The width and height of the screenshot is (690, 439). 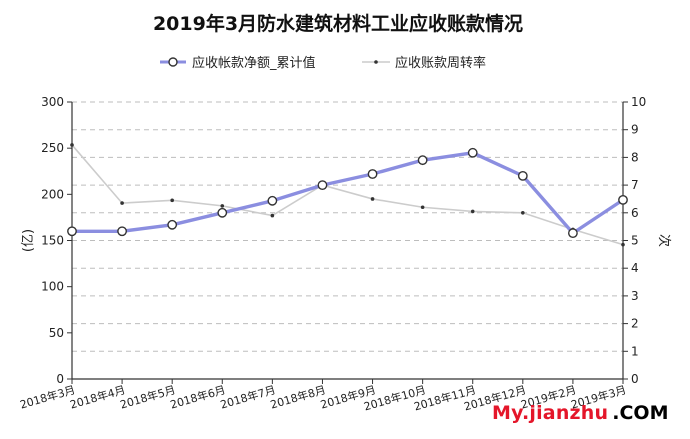 What do you see at coordinates (640, 413) in the screenshot?
I see `watermark-suffix: .COM` at bounding box center [640, 413].